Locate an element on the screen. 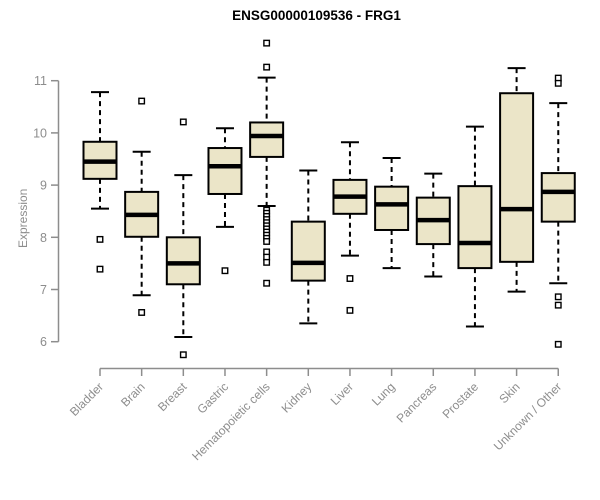 The height and width of the screenshot is (500, 600). boxplot-pancreas is located at coordinates (433, 225).